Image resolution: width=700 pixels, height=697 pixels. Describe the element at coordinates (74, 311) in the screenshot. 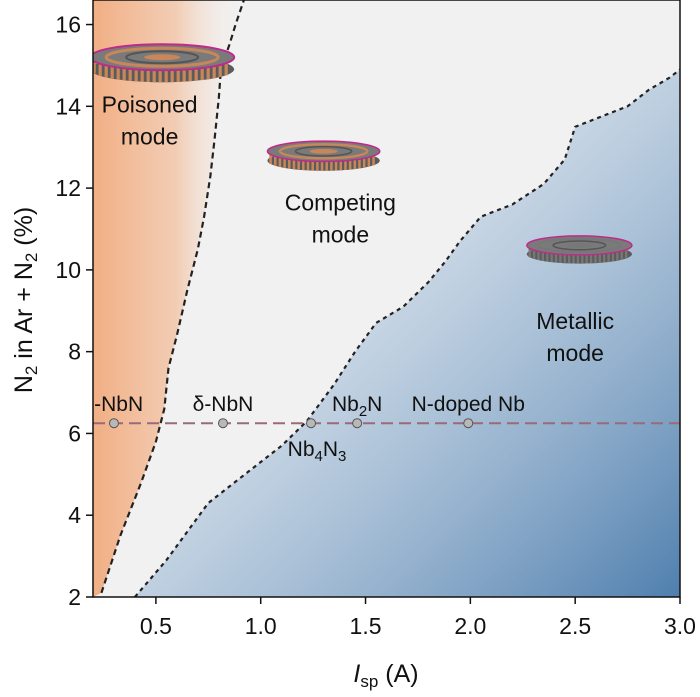

I see `y-axis: 2 4 6 8 10 12 14 16` at that location.